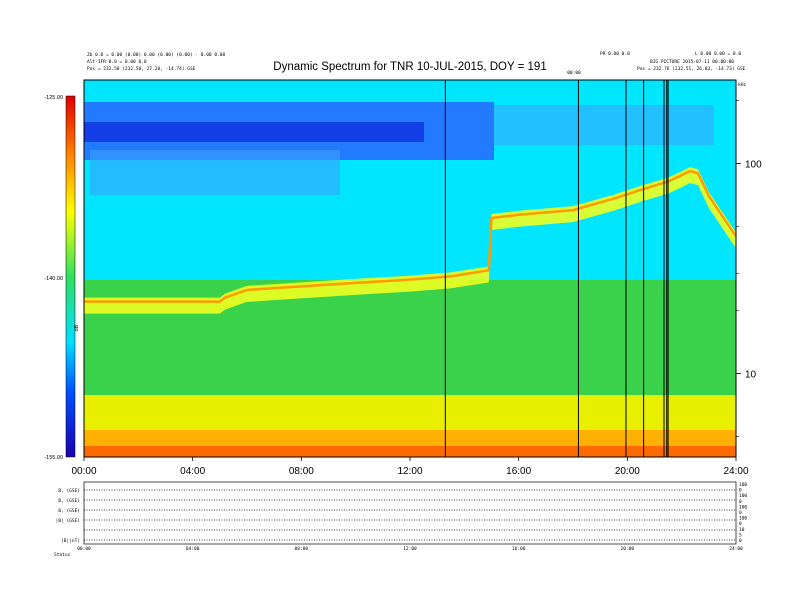 The width and height of the screenshot is (792, 612). I want to click on bottom-row-label-0: B, (GSE), so click(69, 491).